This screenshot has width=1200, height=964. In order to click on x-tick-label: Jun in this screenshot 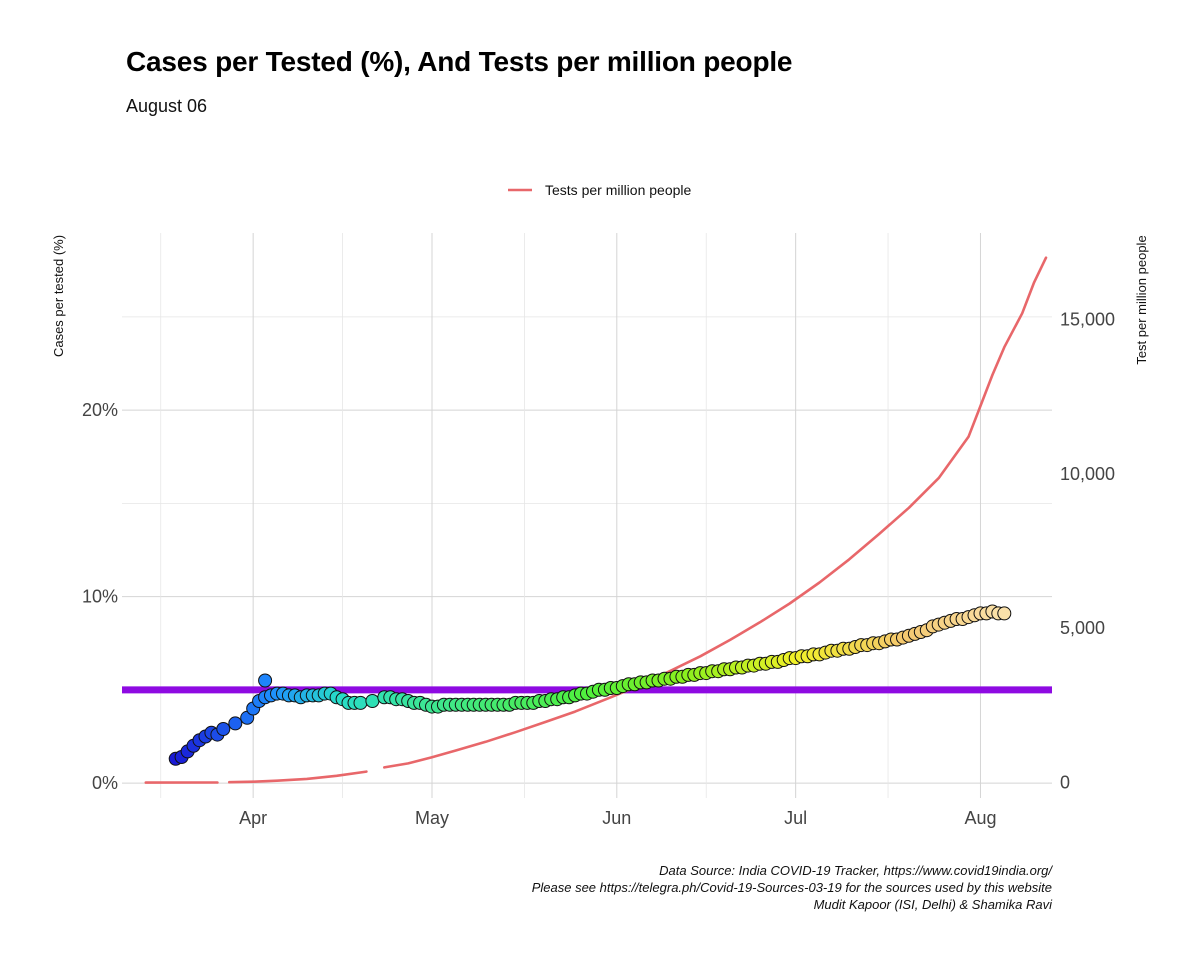, I will do `click(616, 818)`.